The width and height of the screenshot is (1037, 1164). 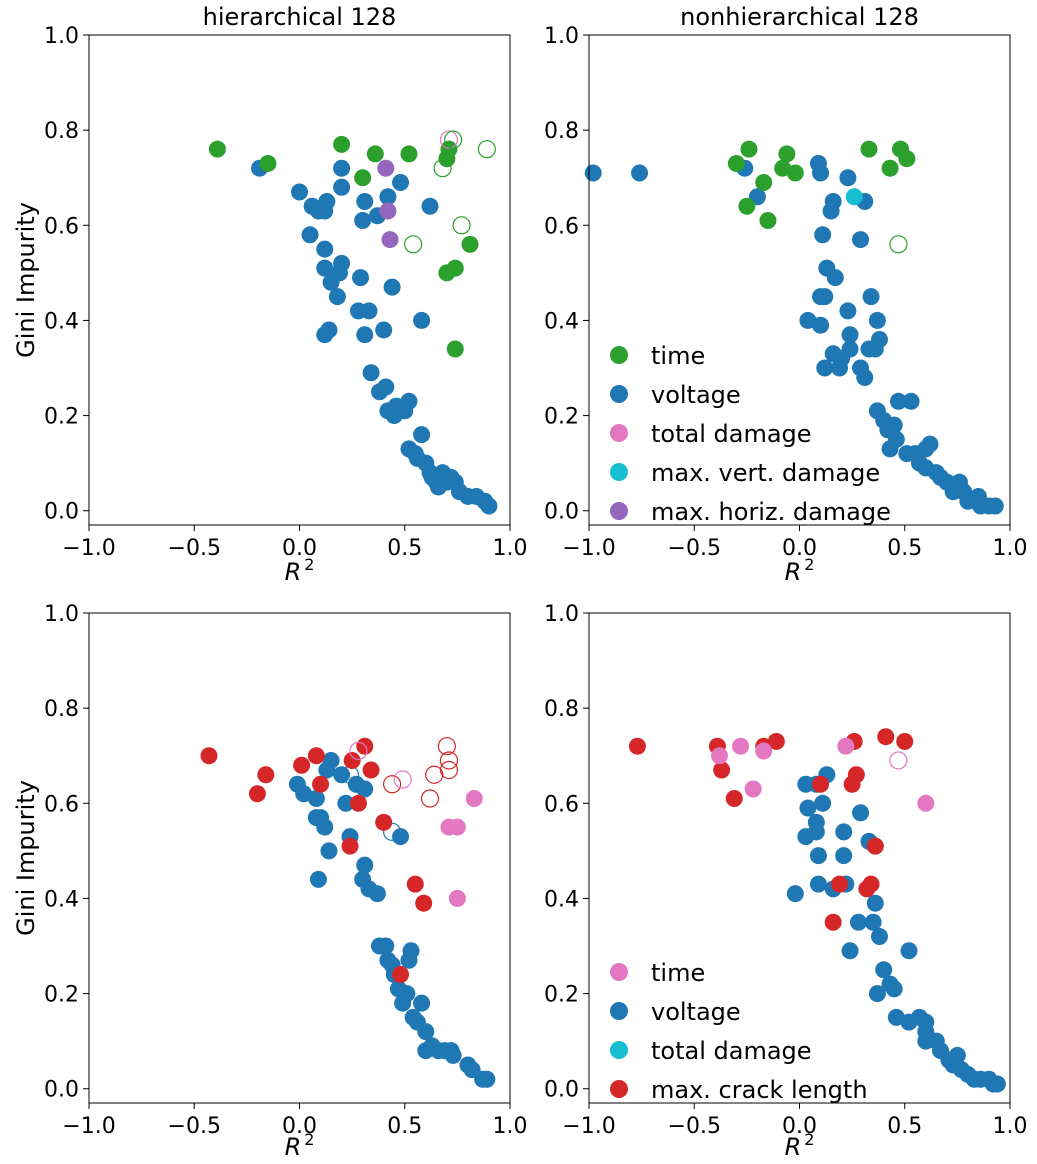 What do you see at coordinates (765, 473) in the screenshot?
I see `legend-label: max. vert. damage` at bounding box center [765, 473].